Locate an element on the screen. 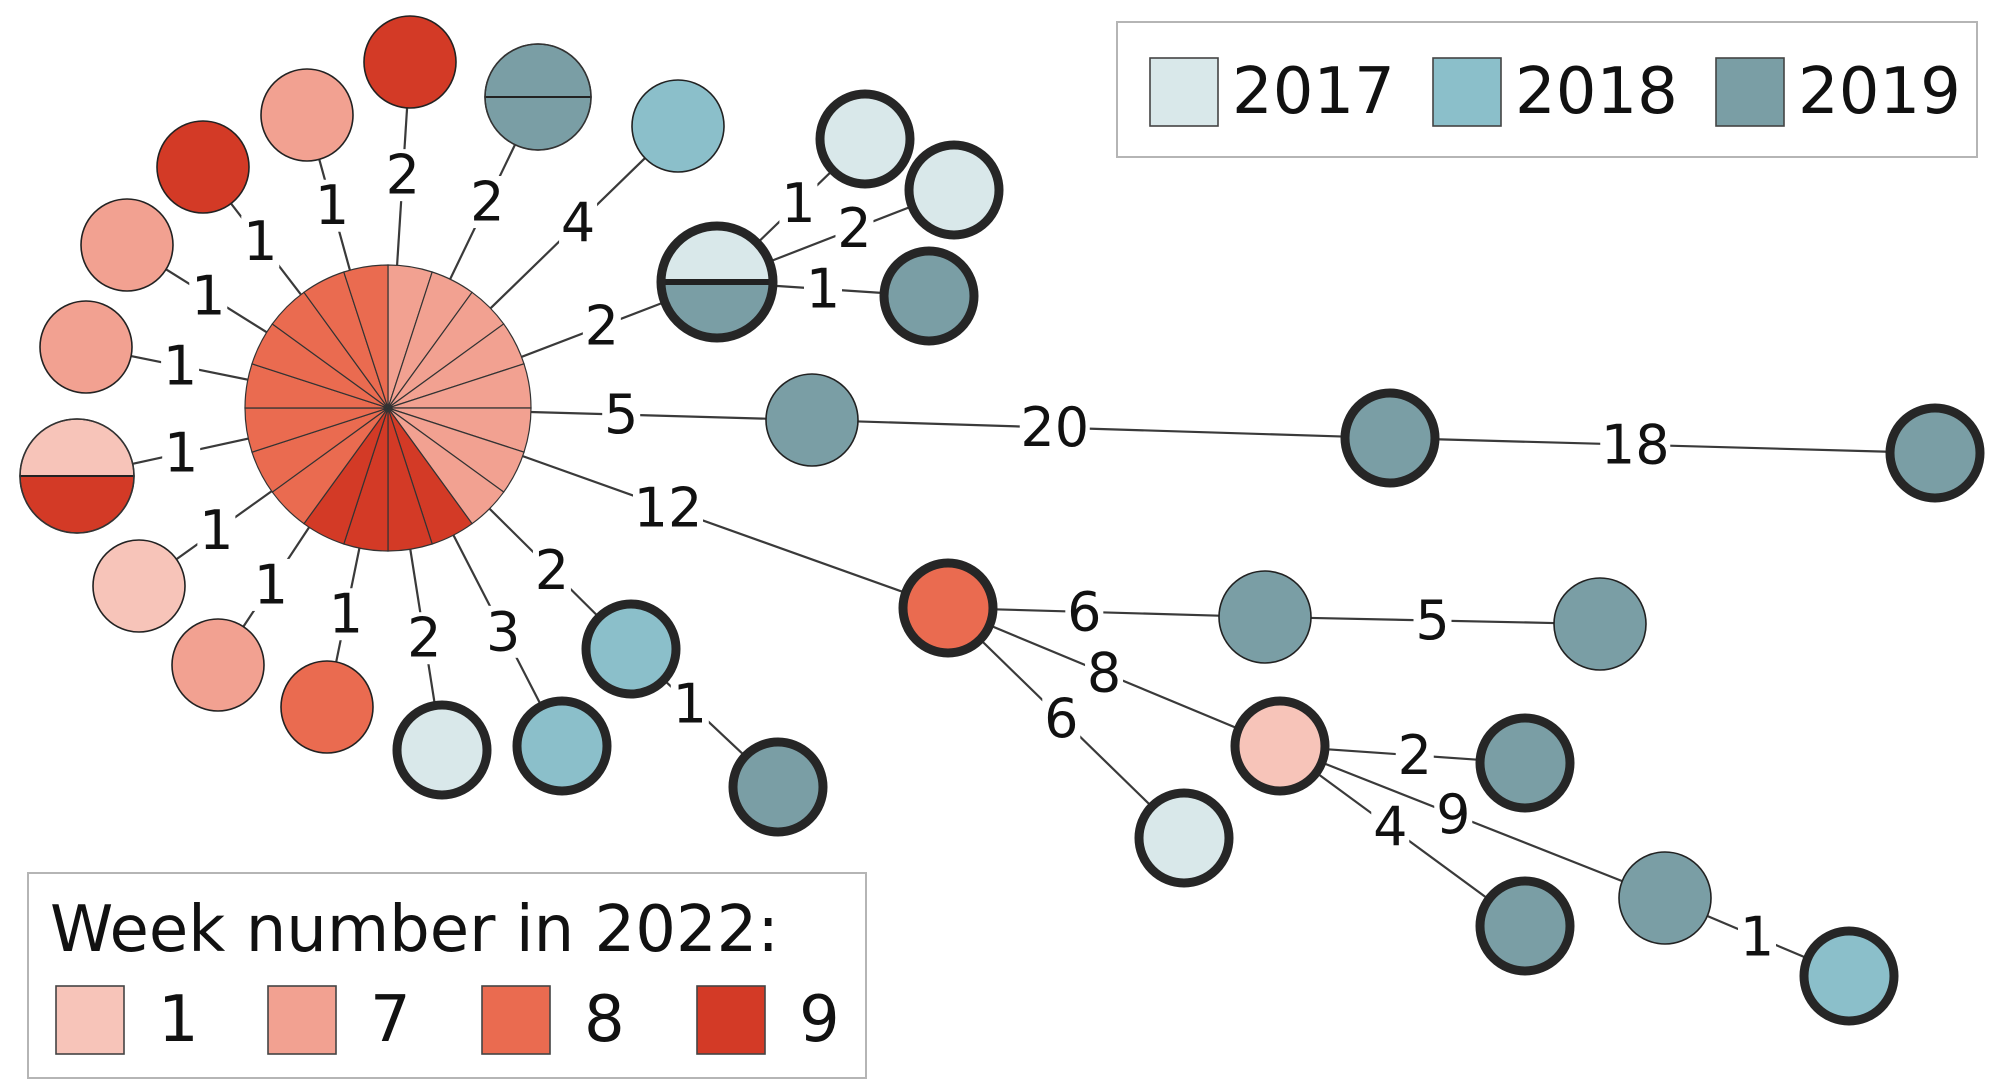 The image size is (1995, 1086). legend-swatch-2019 is located at coordinates (1750, 92).